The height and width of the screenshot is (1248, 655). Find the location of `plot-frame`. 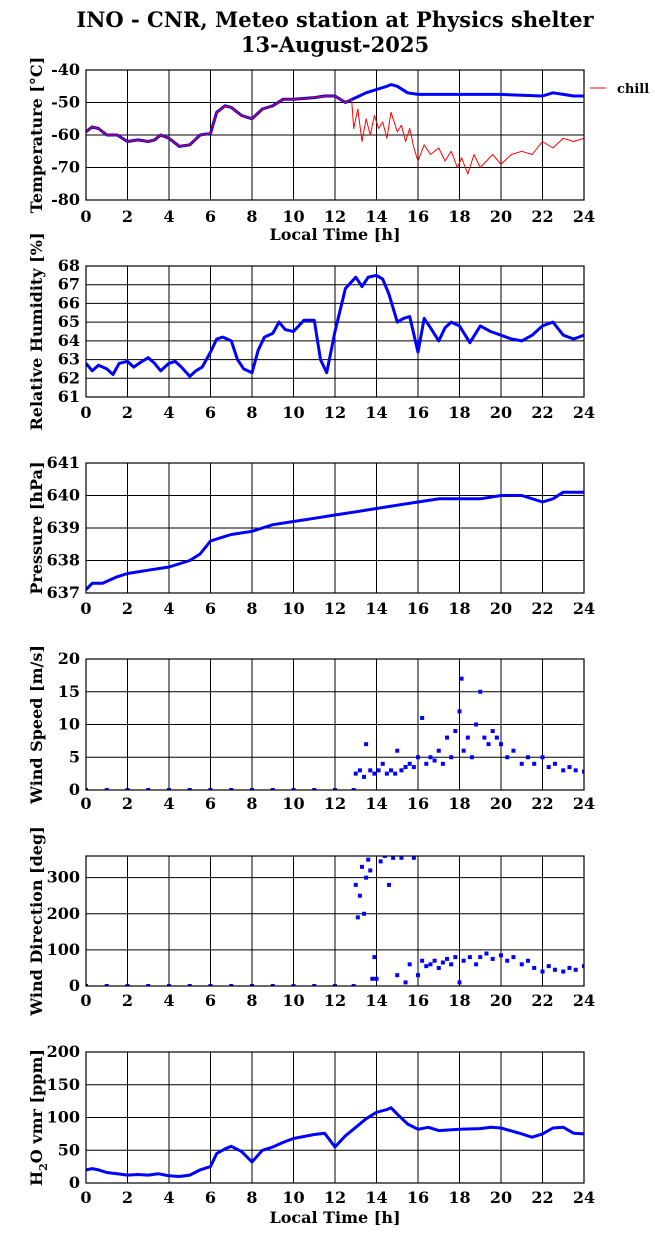

plot-frame is located at coordinates (335, 528).